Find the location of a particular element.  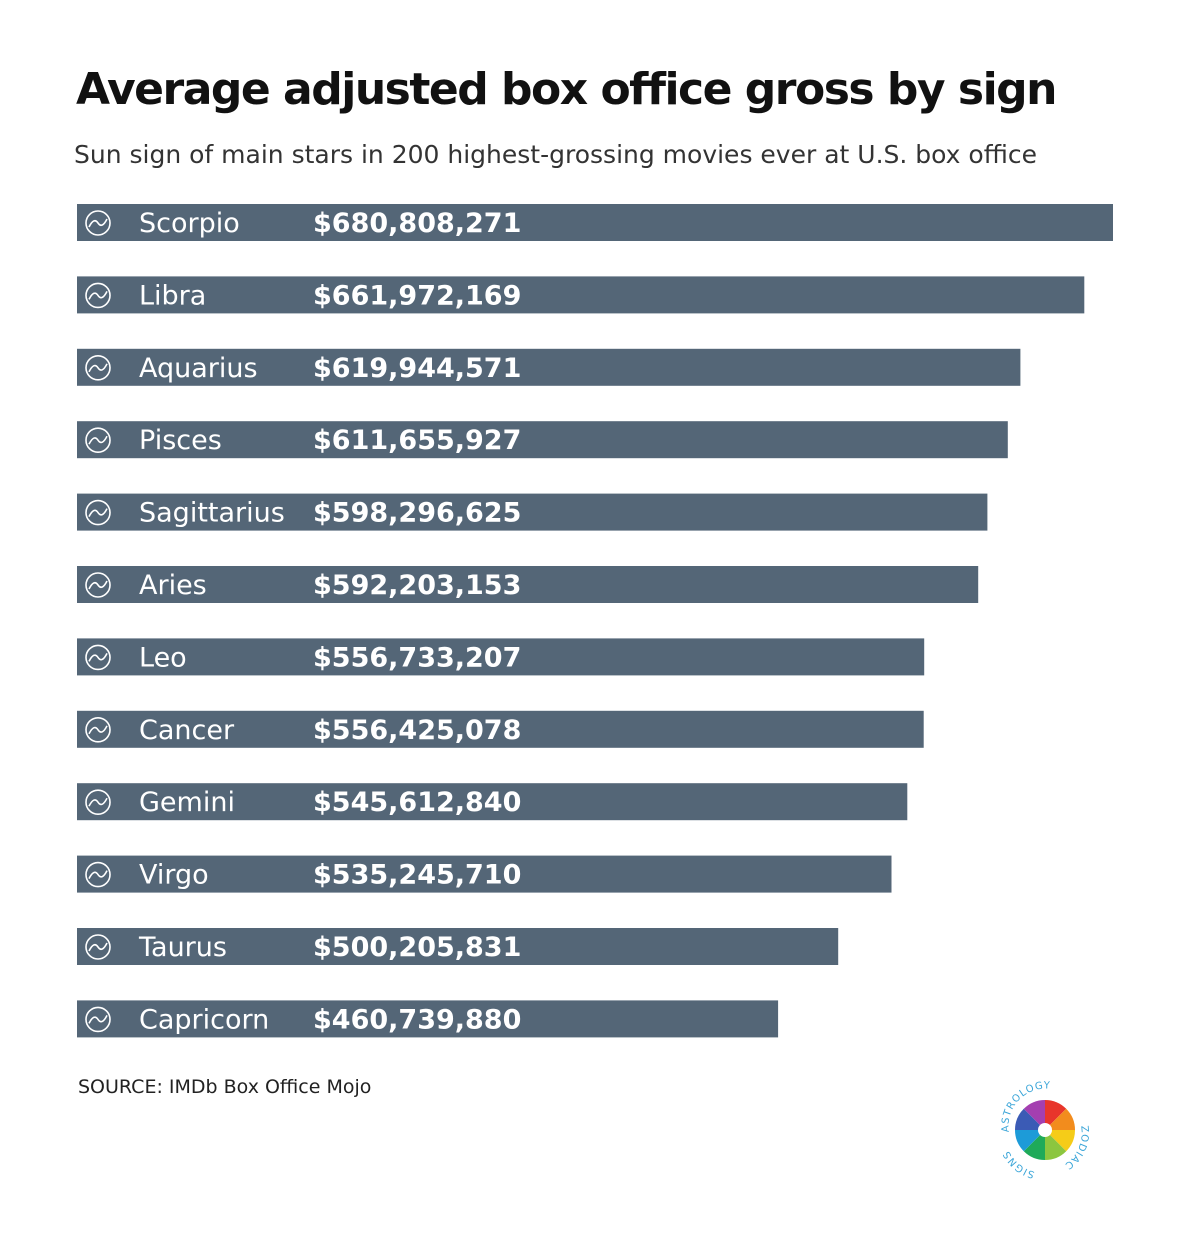

astrology-zodiac-signs-logo: ASTROLOGY ZODIAC SIGNS is located at coordinates (1044, 1129).